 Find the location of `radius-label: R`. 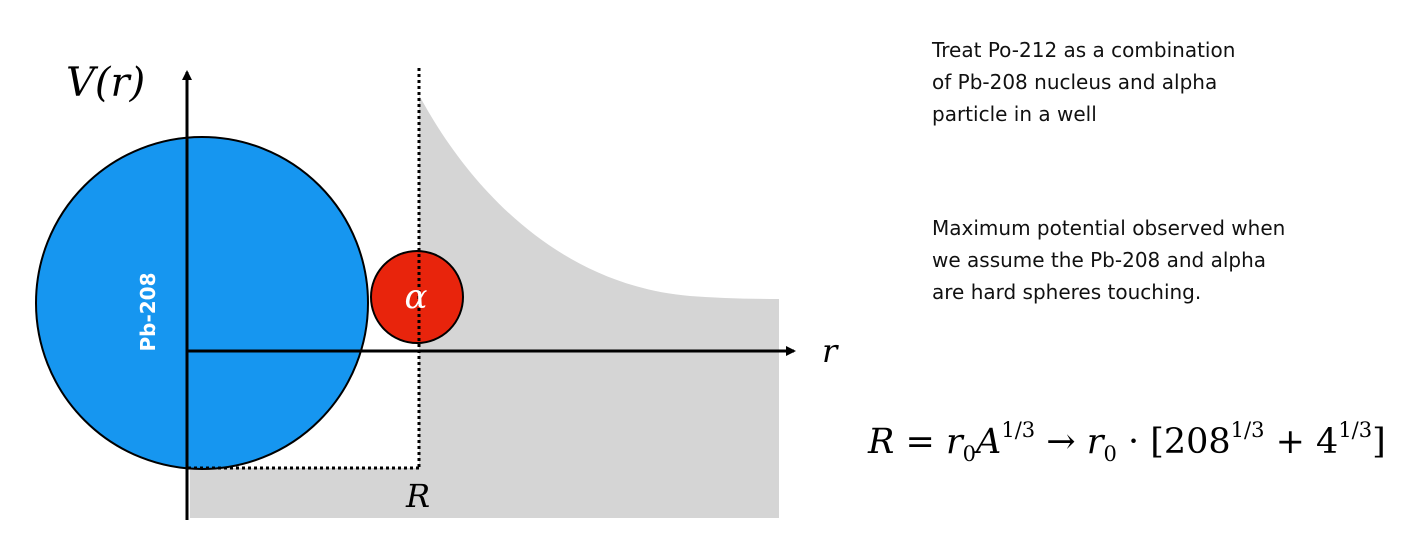

radius-label: R is located at coordinates (417, 496).